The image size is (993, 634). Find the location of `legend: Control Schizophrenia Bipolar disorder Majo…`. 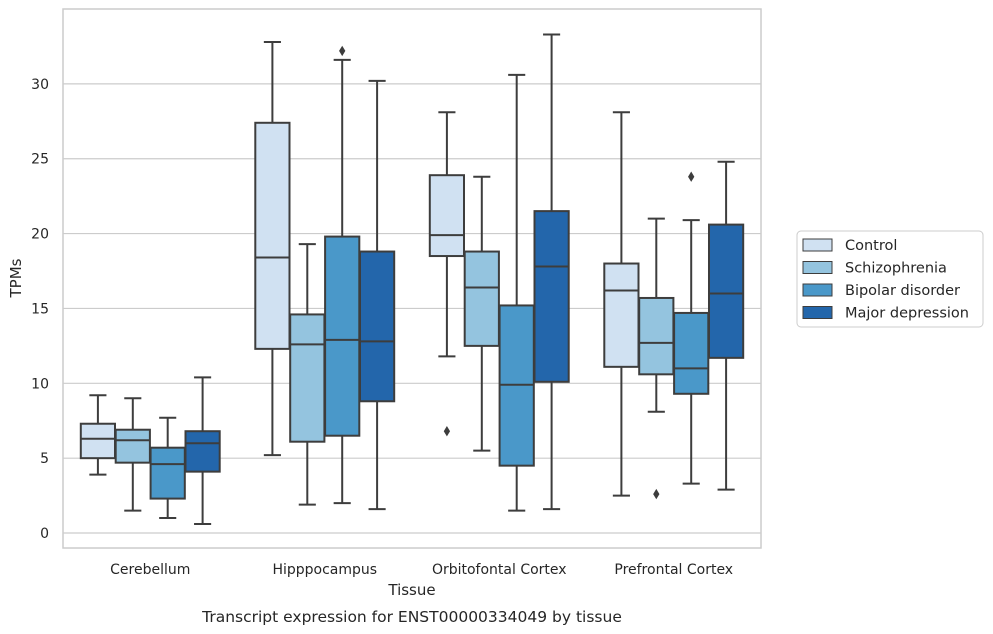

legend: Control Schizophrenia Bipolar disorder Majo… is located at coordinates (890, 279).